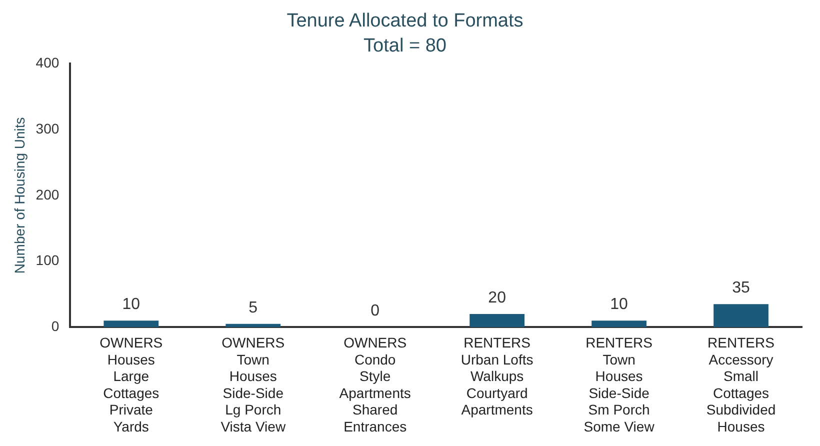 This screenshot has width=820, height=446. I want to click on y-tick-label: 0, so click(55, 326).